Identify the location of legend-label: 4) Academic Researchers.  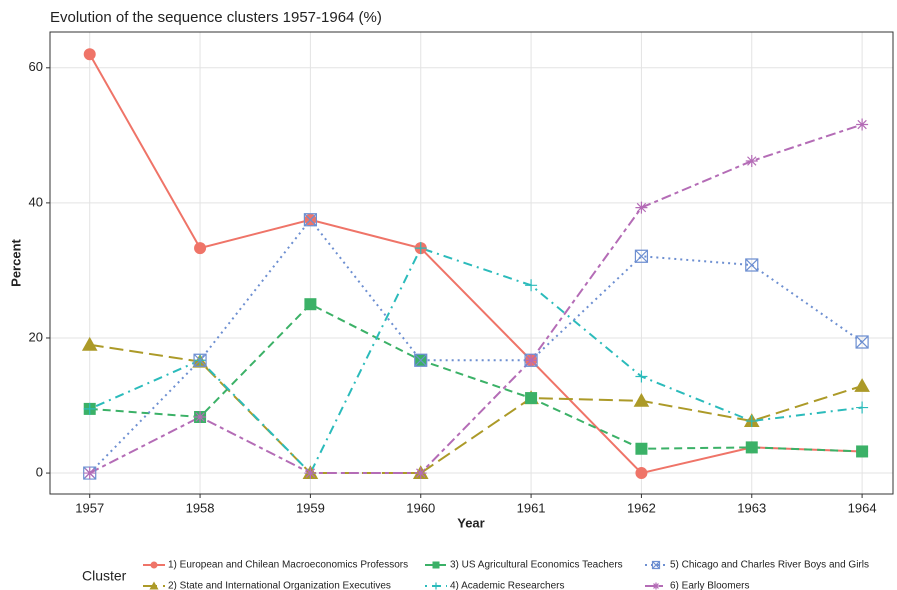
(507, 585).